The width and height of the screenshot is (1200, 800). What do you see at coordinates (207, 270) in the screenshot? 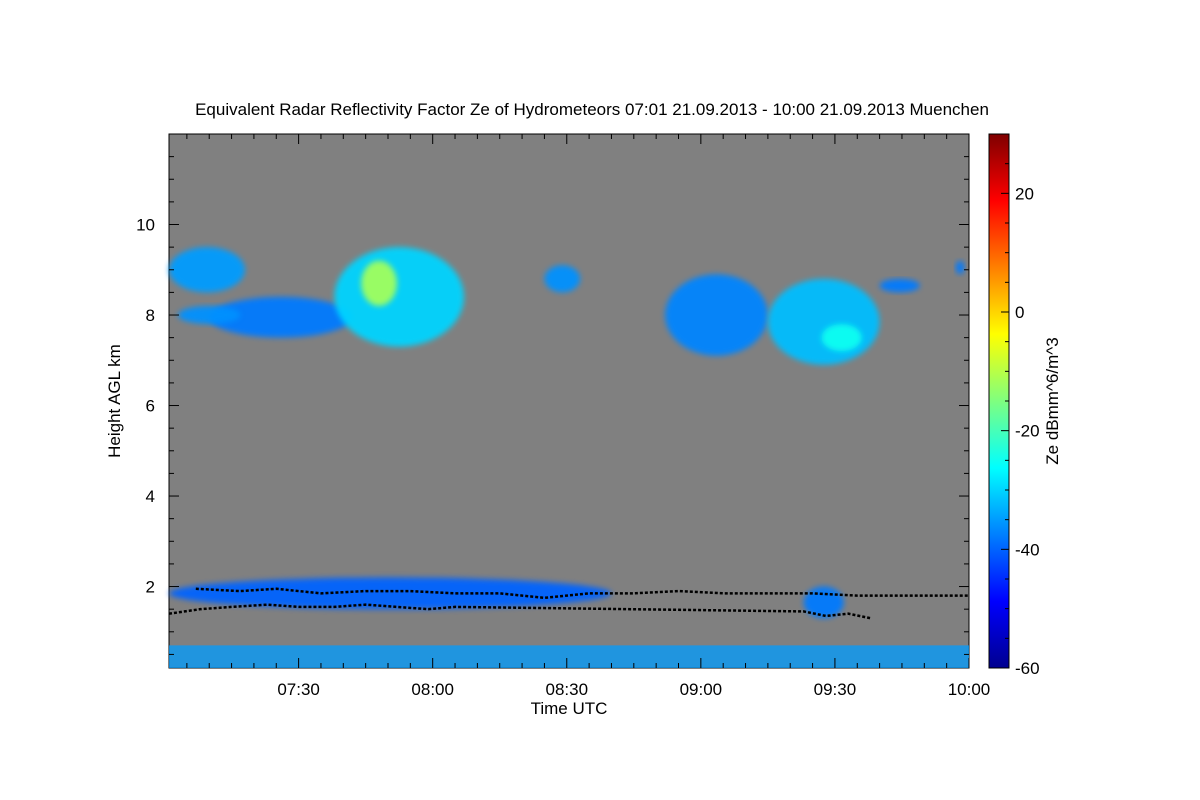
I see `echo-cirrus-west-upper` at bounding box center [207, 270].